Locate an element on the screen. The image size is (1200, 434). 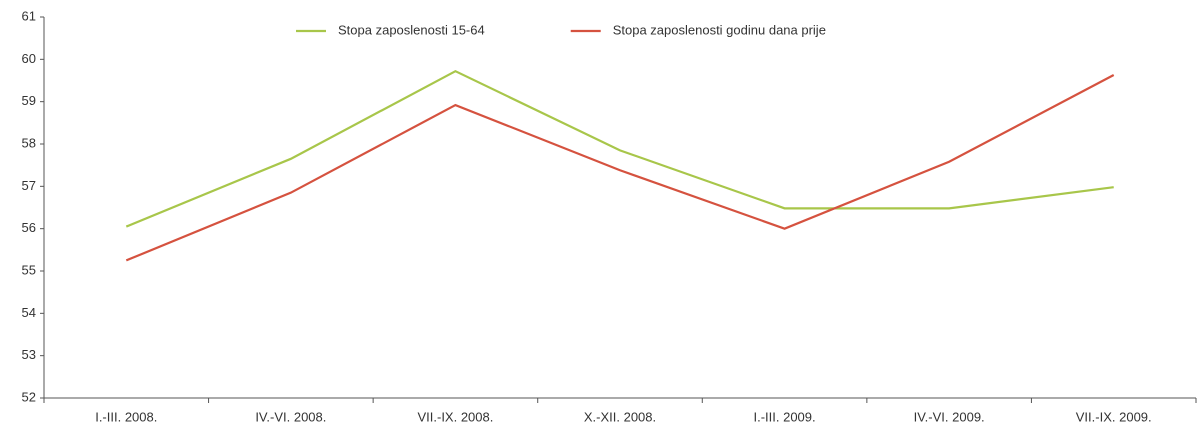
x-tick-label: VII.-IX. 2009. is located at coordinates (1114, 416).